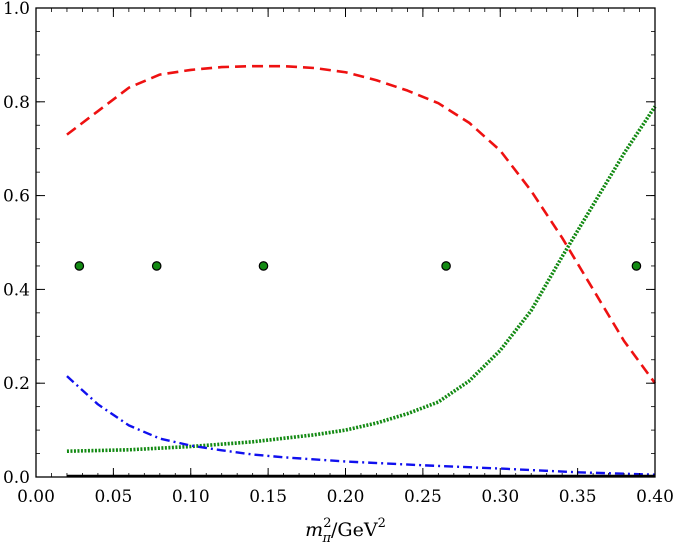 This screenshot has height=545, width=675. I want to click on x-tick-label: 0.10, so click(191, 497).